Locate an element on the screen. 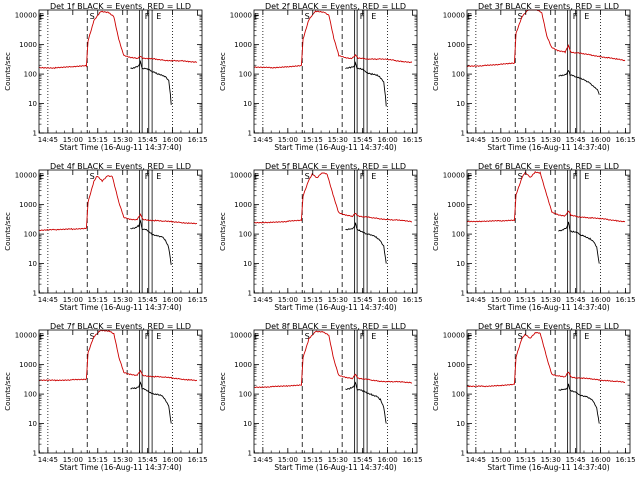 This screenshot has width=640, height=480. panel-title: Det 3f BLACK = Events, RED = LLD is located at coordinates (548, 6).